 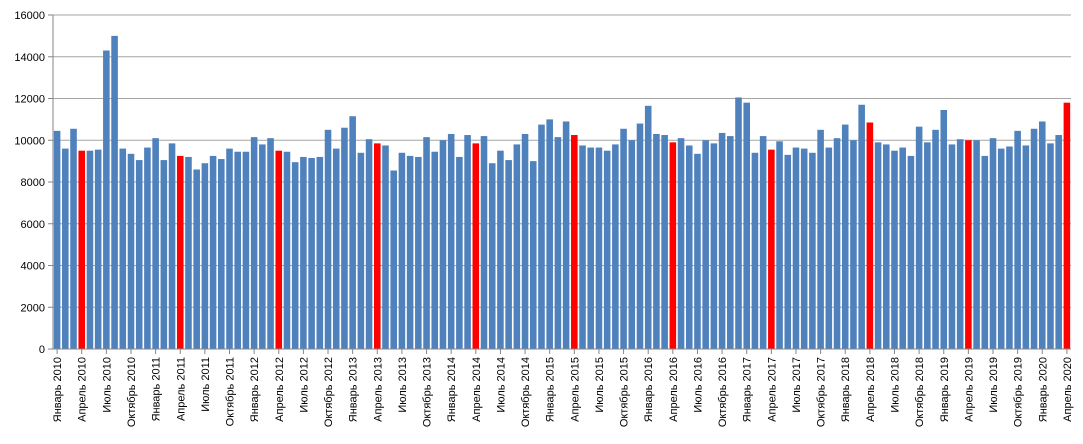 I want to click on y-tick-label: 10000, so click(x=29, y=141).